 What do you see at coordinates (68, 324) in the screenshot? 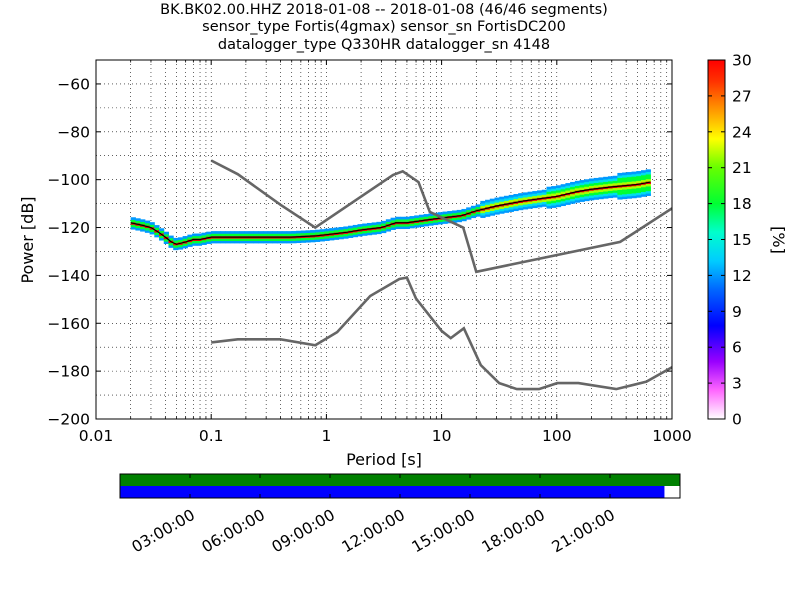
I see `y-tick-label: −160` at bounding box center [68, 324].